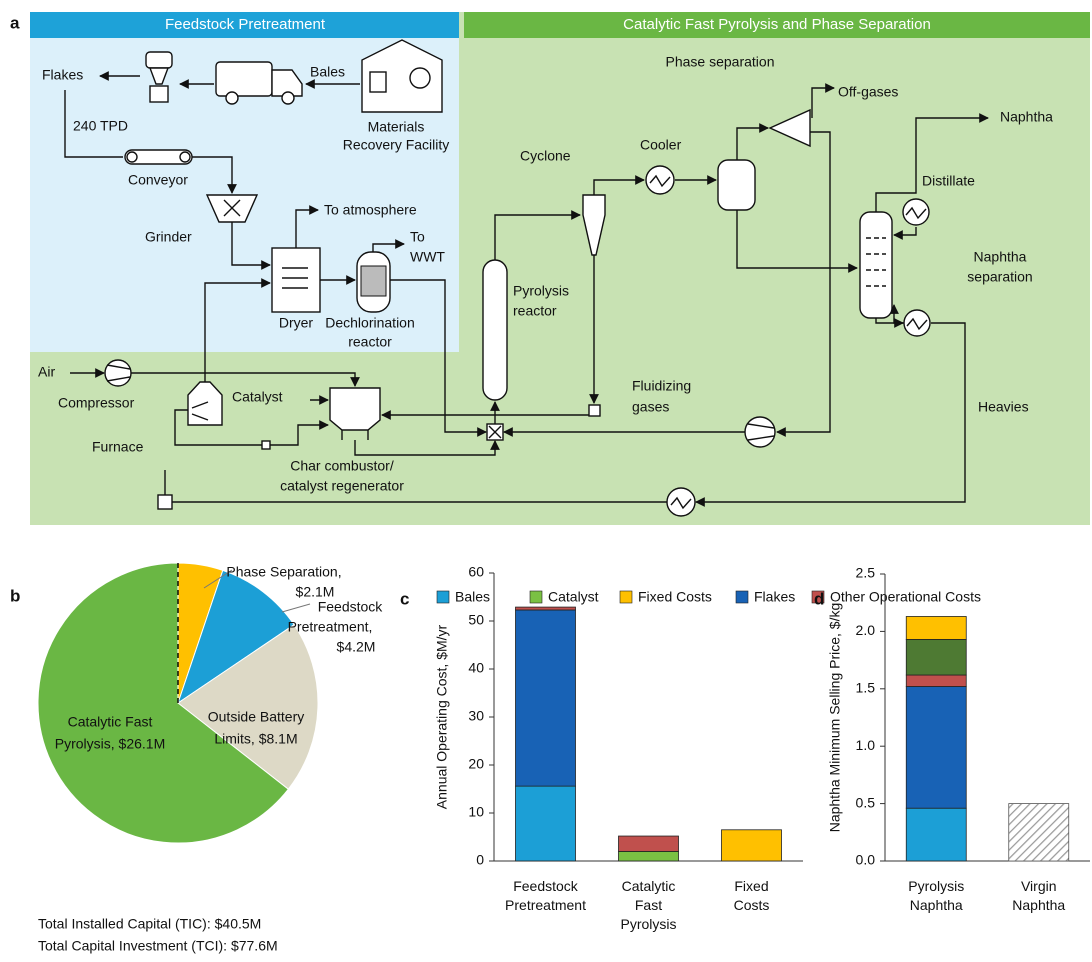  I want to click on label: Dryer, so click(296, 323).